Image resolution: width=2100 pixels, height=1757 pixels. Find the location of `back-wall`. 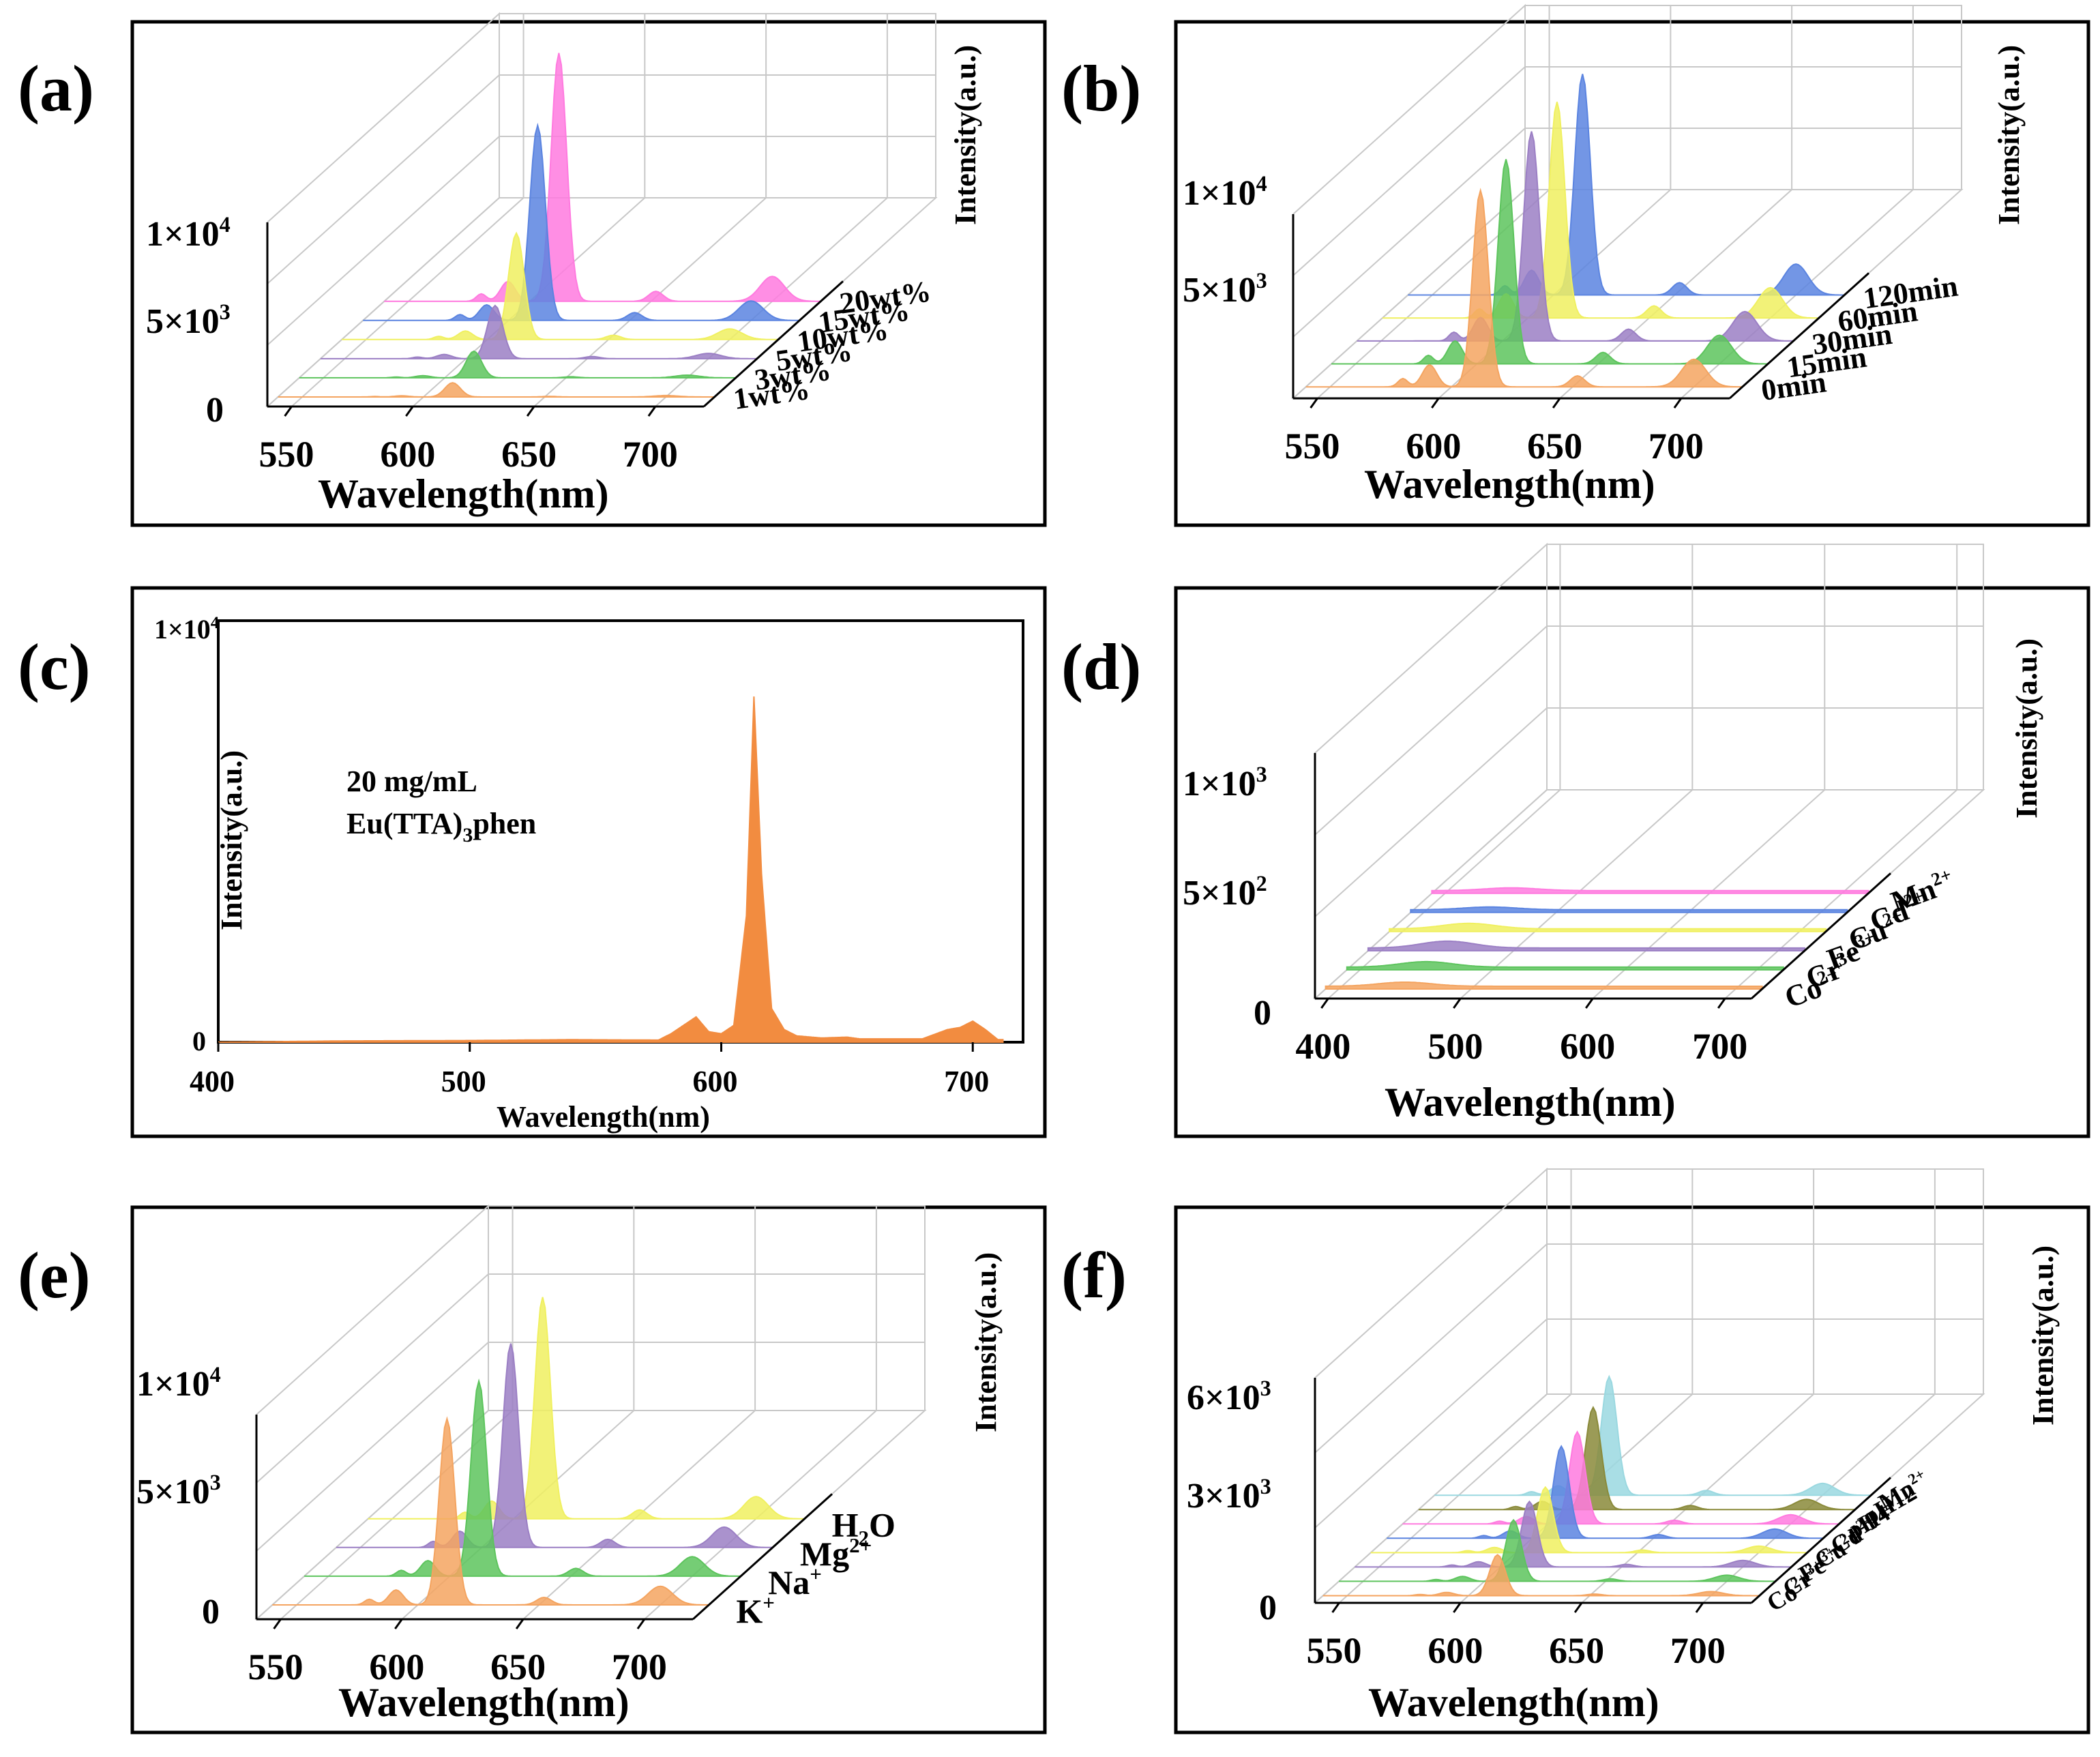

back-wall is located at coordinates (1765, 667).